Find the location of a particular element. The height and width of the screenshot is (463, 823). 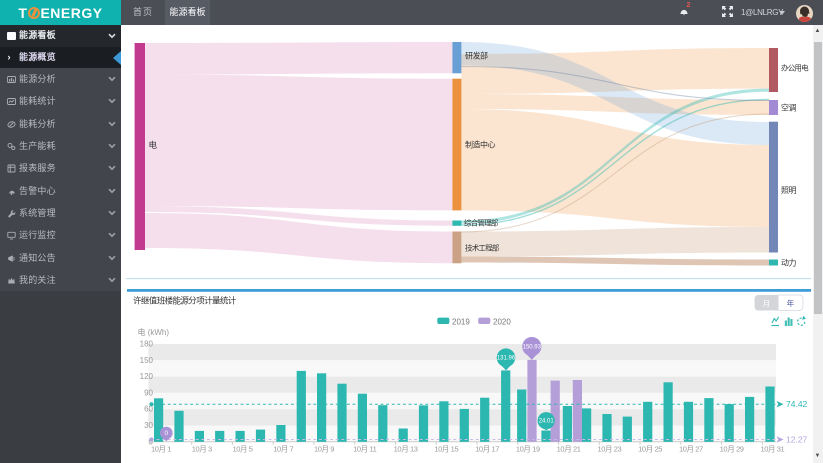

svg-text: 电 (kWh) is located at coordinates (154, 332).